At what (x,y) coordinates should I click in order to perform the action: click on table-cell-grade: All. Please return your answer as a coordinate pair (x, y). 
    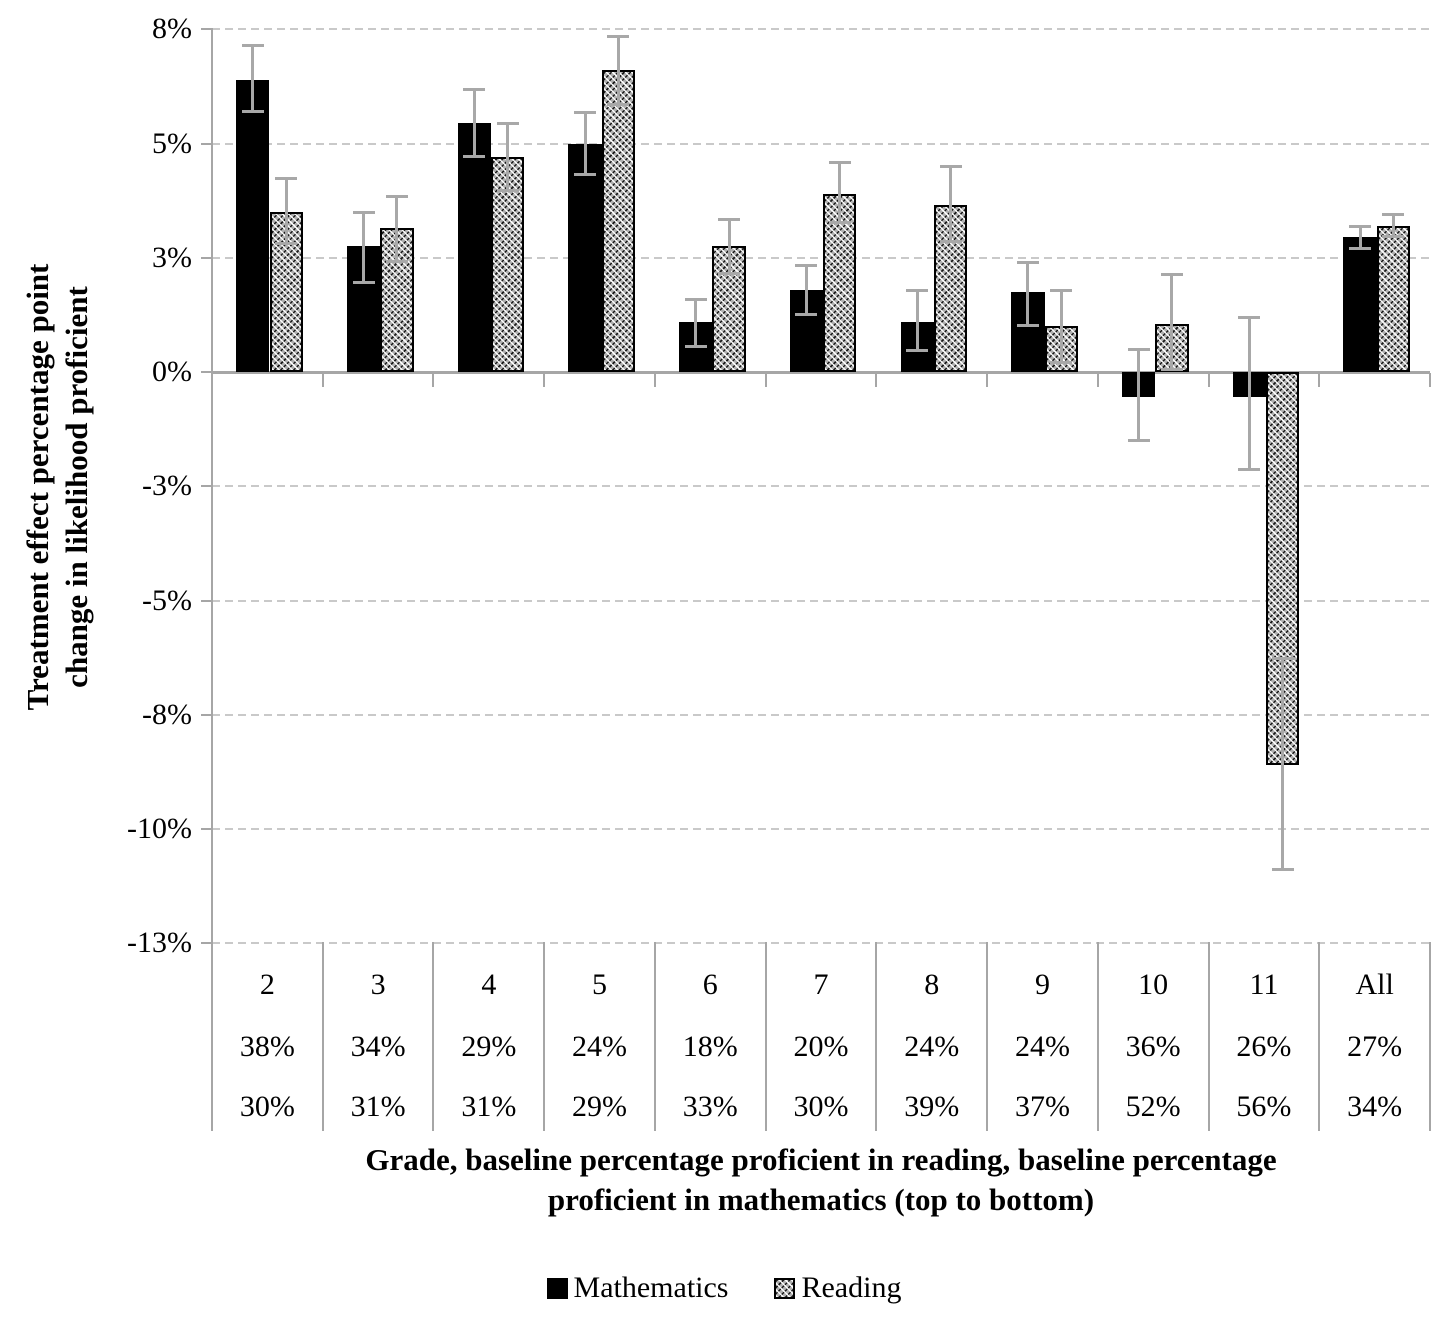
    Looking at the image, I should click on (1374, 984).